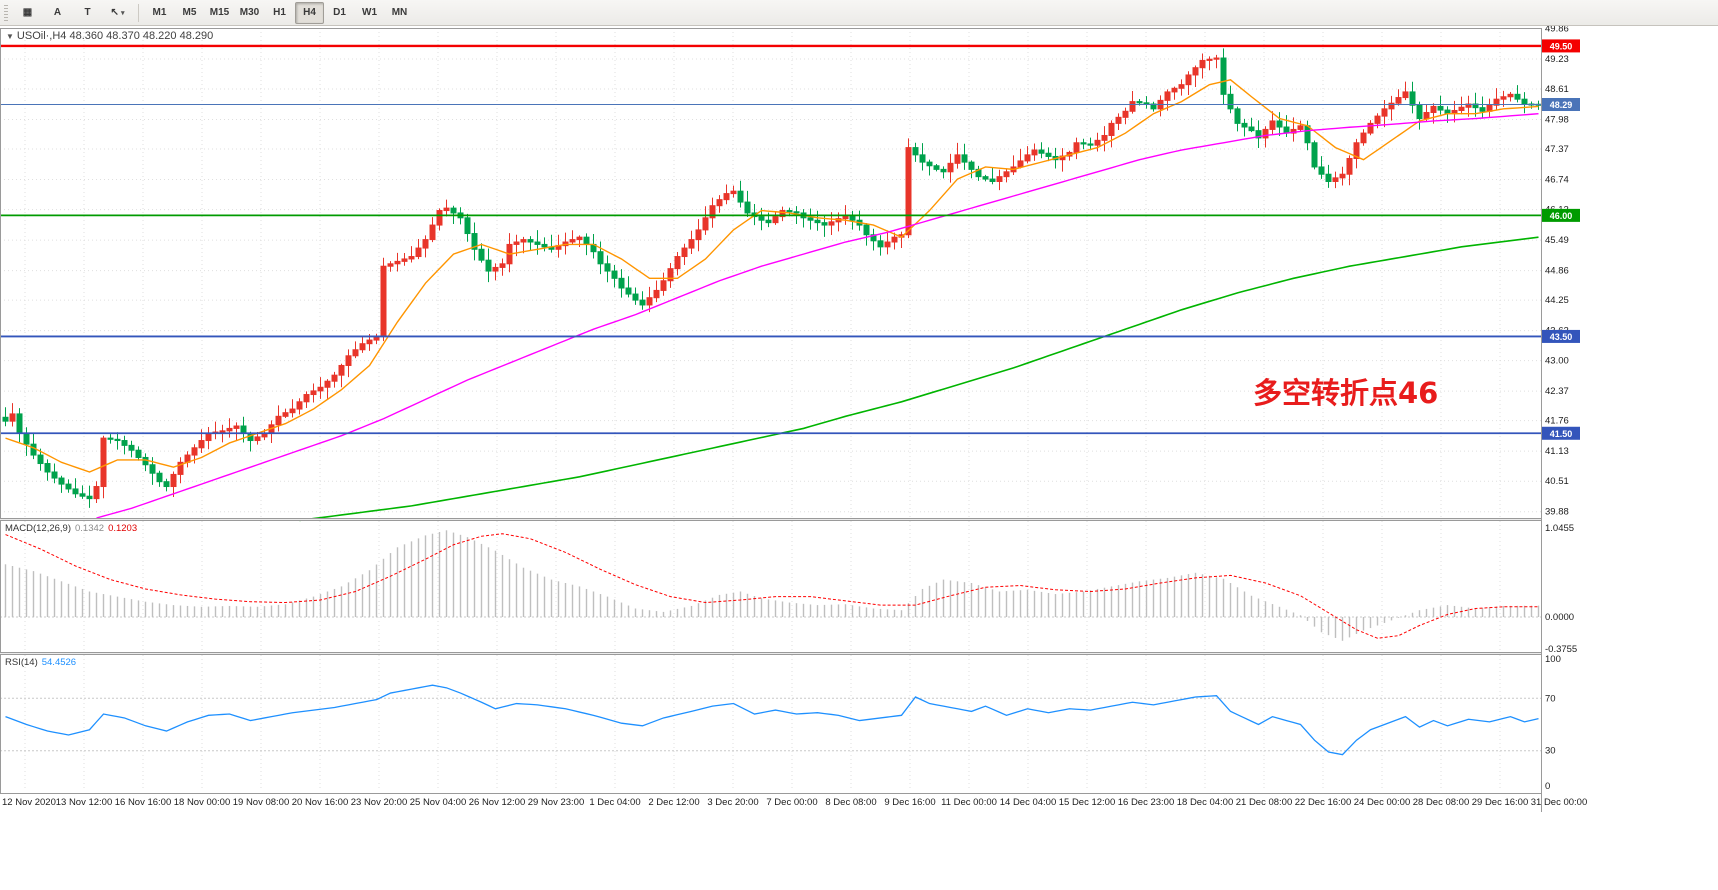 The image size is (1718, 890). Describe the element at coordinates (614, 802) in the screenshot. I see `time-axis-label: 1 Dec 04:00` at that location.